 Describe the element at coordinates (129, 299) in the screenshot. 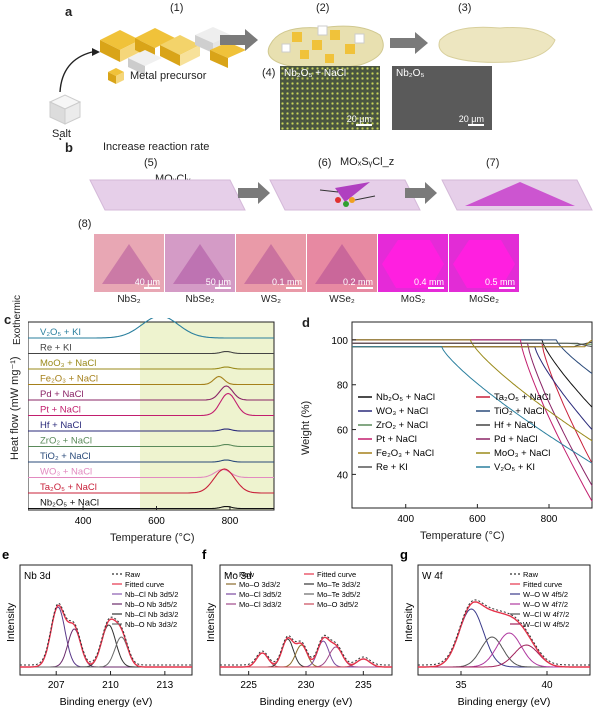

I see `material-label-1: NbS₂` at that location.